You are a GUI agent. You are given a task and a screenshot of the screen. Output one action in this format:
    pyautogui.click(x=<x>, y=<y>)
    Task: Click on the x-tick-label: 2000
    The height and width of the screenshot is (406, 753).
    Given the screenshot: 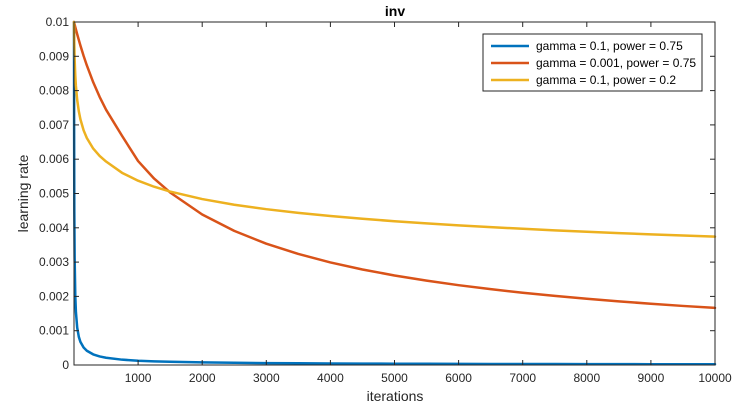 What is the action you would take?
    pyautogui.click(x=202, y=378)
    